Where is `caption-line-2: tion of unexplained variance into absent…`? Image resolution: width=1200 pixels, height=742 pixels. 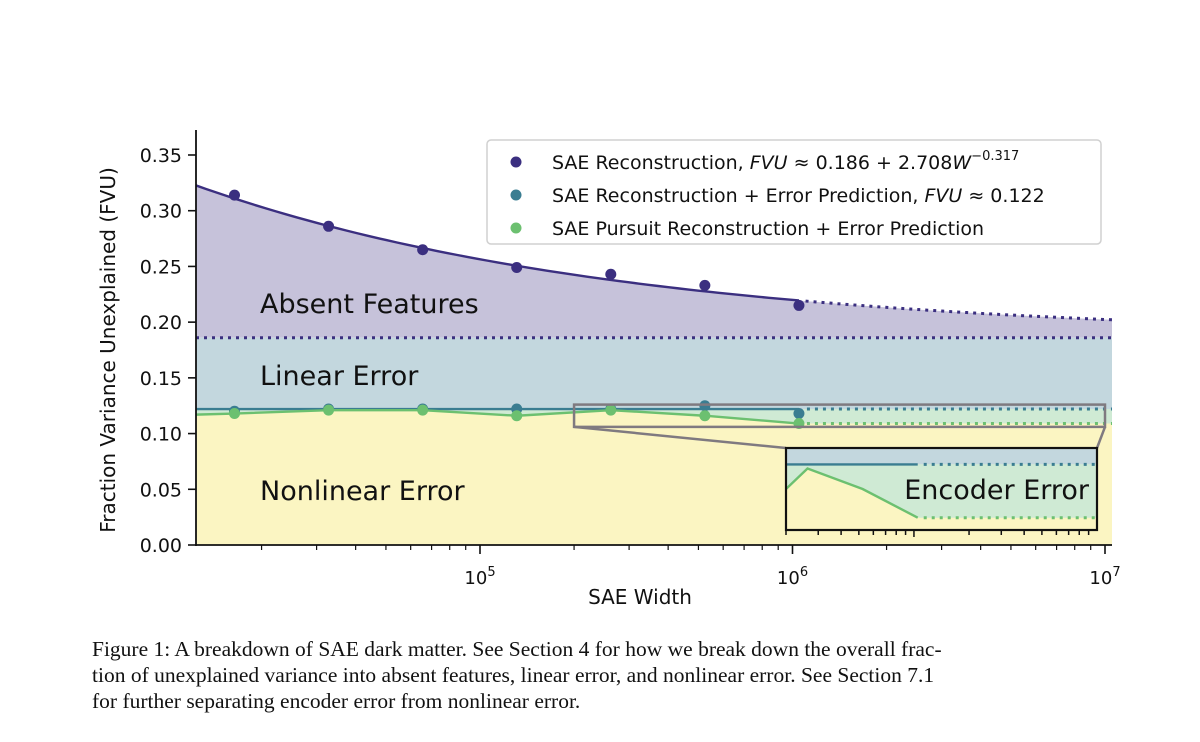 caption-line-2: tion of unexplained variance into absent… is located at coordinates (513, 675).